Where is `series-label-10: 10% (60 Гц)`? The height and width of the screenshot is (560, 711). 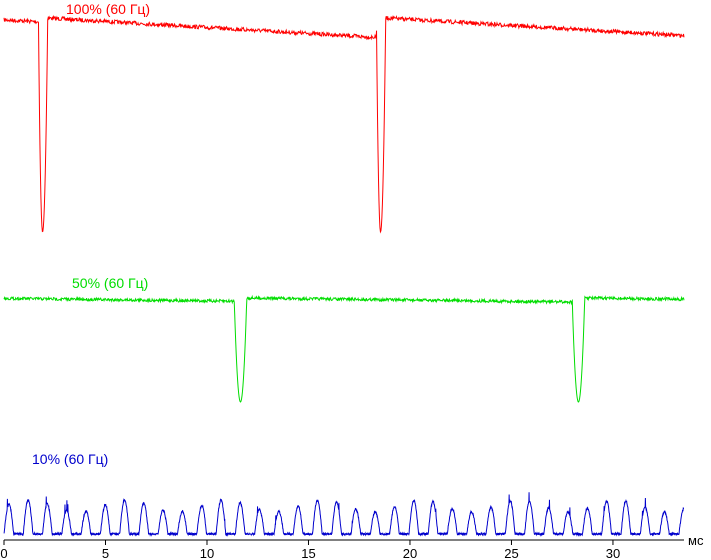
series-label-10: 10% (60 Гц) is located at coordinates (70, 459).